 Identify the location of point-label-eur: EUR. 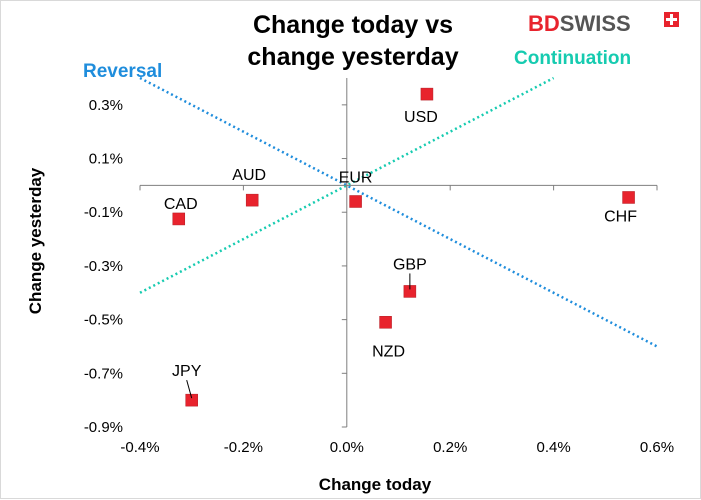
(356, 177).